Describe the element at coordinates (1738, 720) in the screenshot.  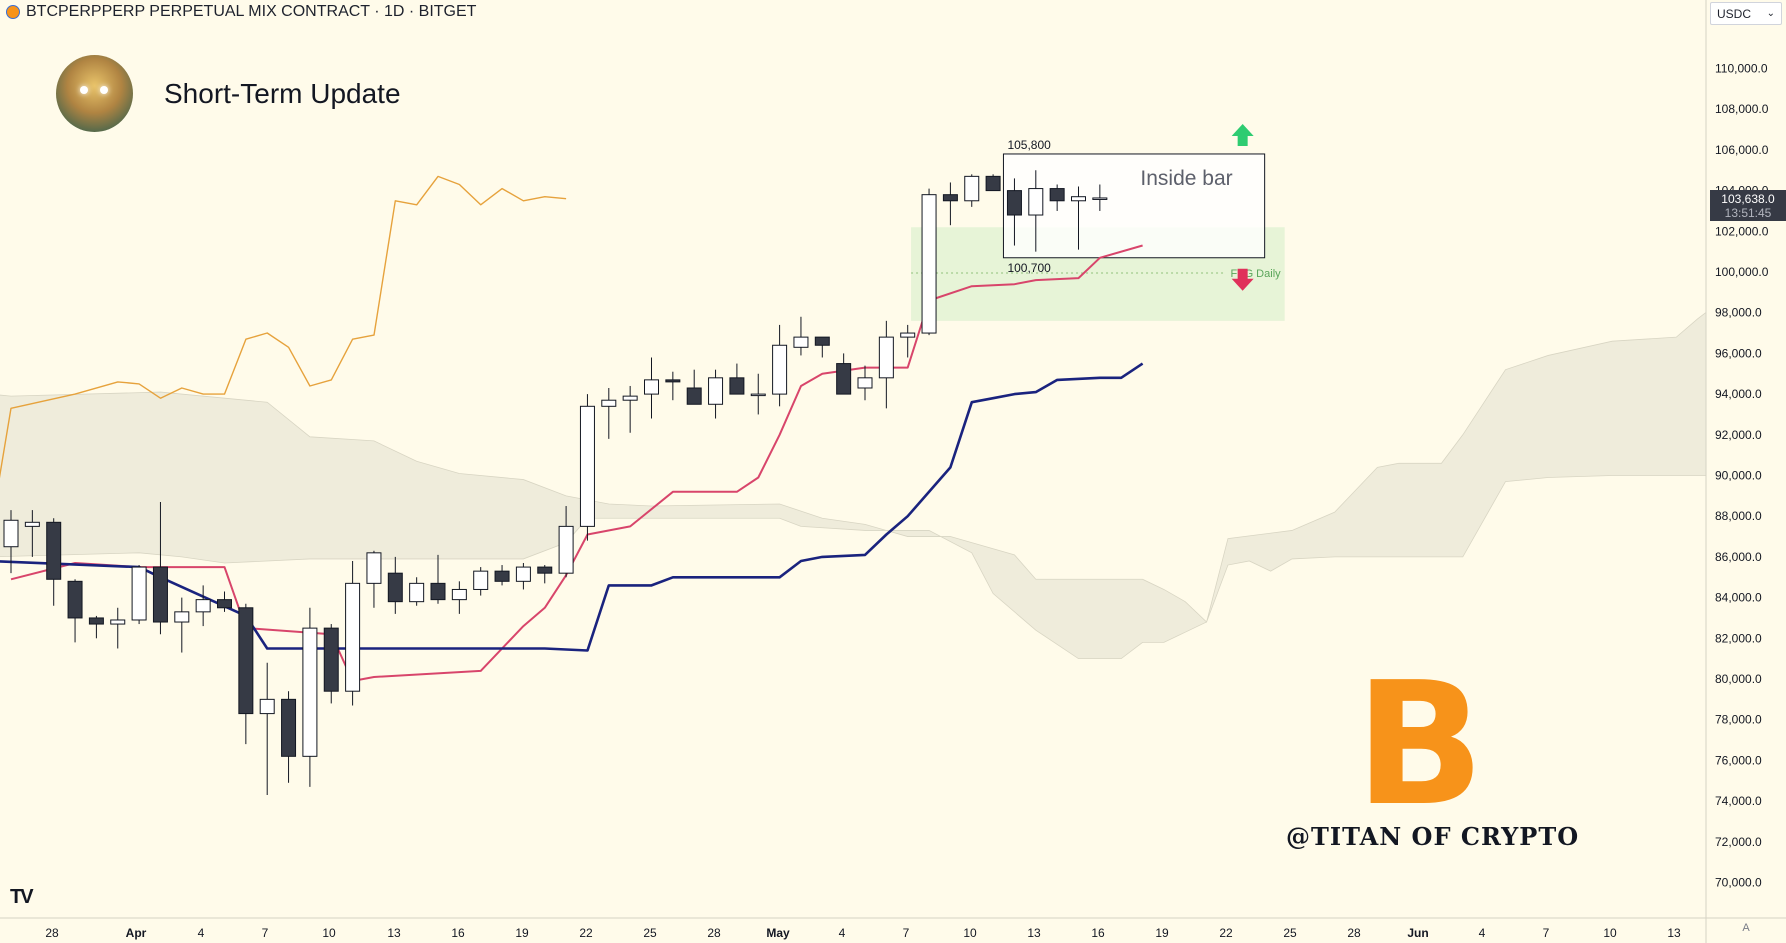
I see `price-tick-label: 78,000.0` at that location.